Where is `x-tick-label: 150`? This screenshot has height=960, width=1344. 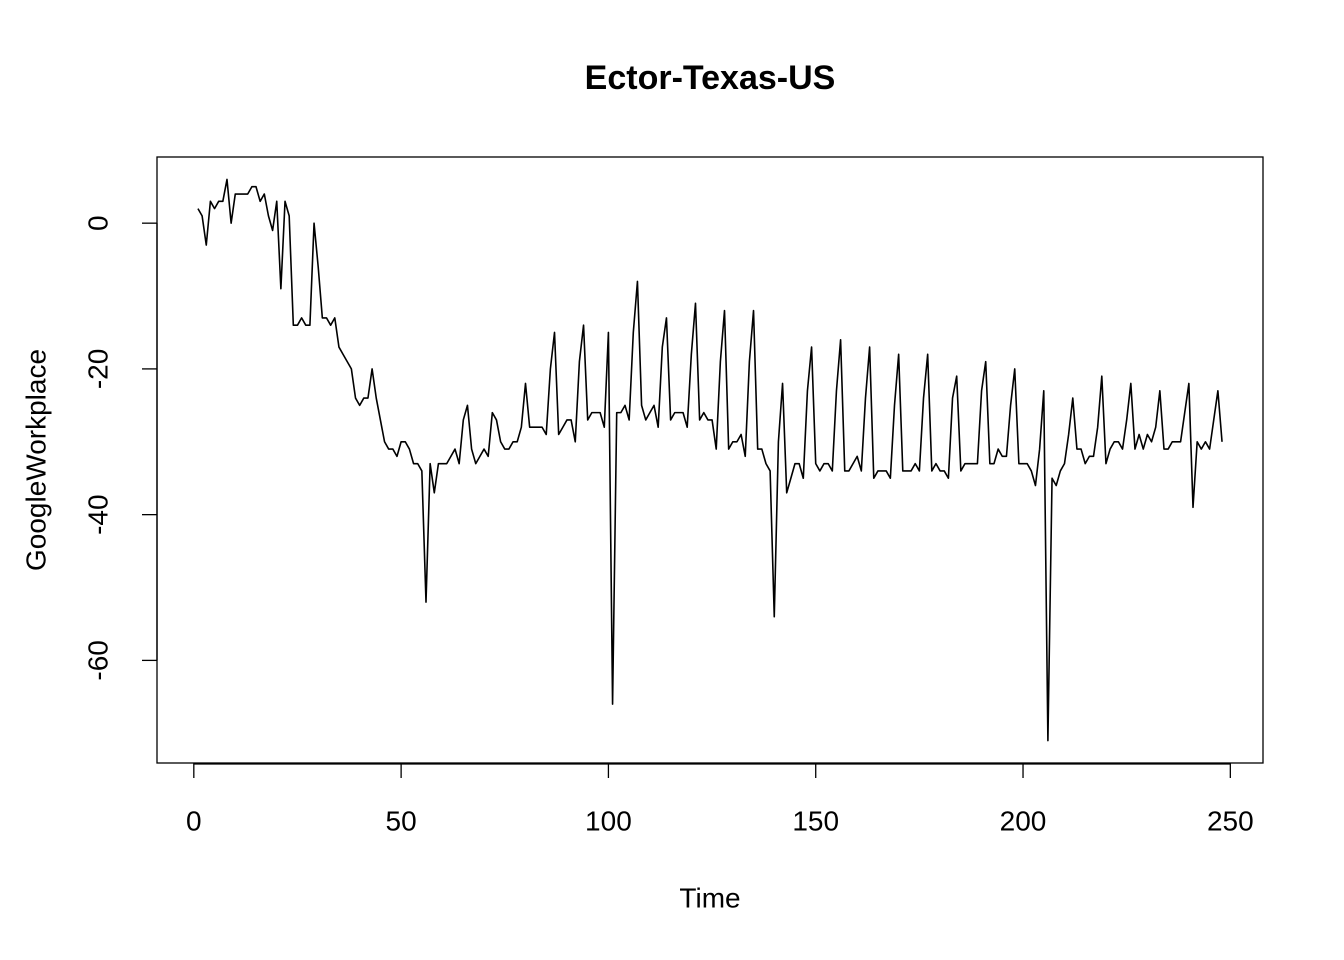 x-tick-label: 150 is located at coordinates (815, 820).